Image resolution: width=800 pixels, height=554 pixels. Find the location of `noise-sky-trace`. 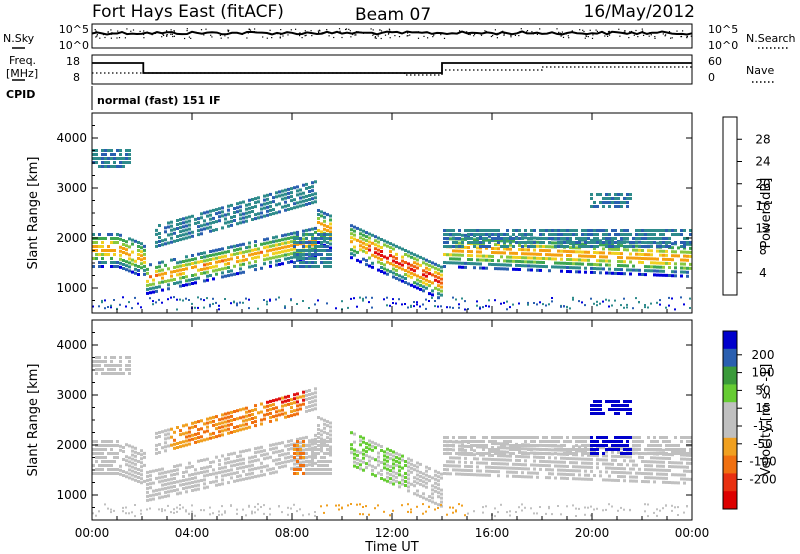

noise-sky-trace is located at coordinates (392, 33).